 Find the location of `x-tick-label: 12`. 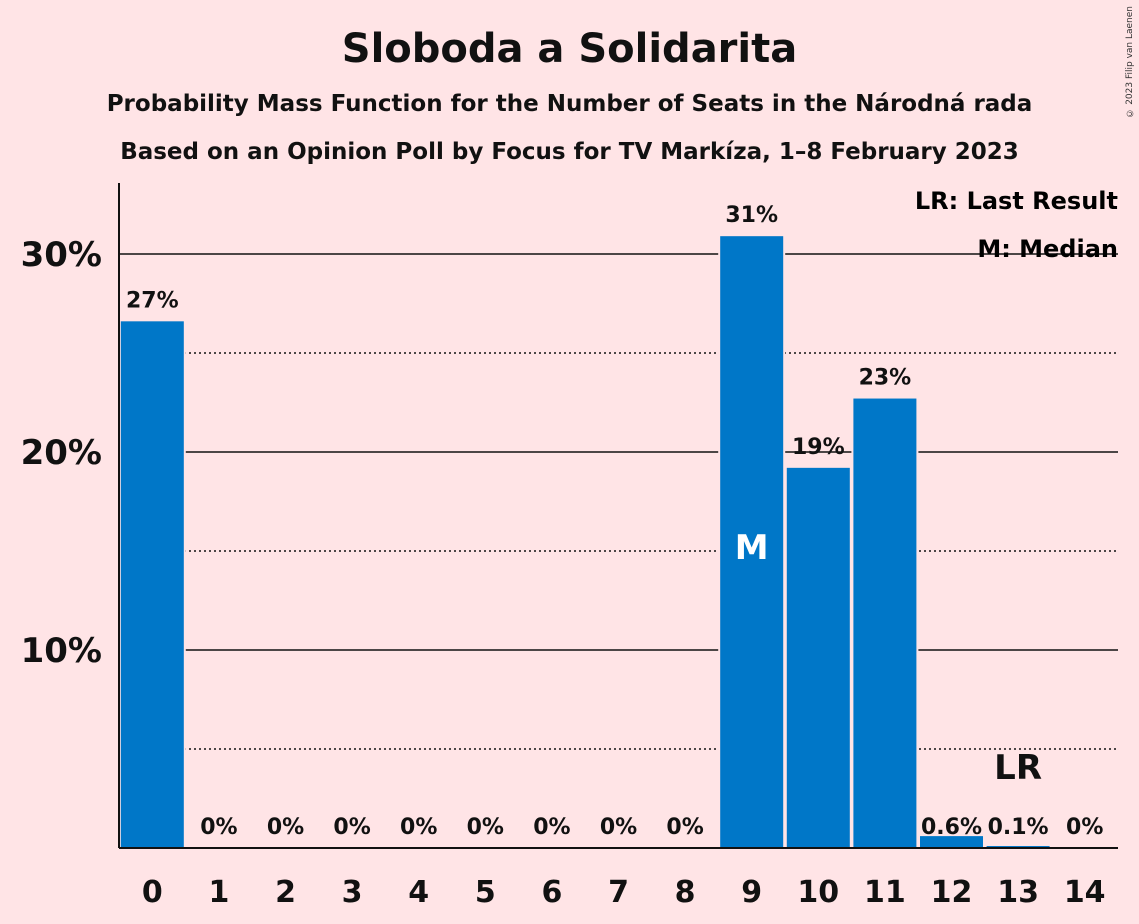

x-tick-label: 12 is located at coordinates (952, 892).